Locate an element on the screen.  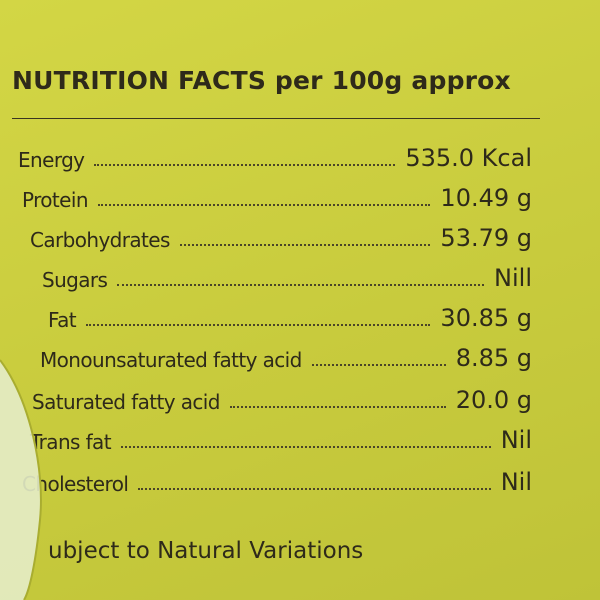
nutrient-amount: 8.85 g is located at coordinates (493, 358).